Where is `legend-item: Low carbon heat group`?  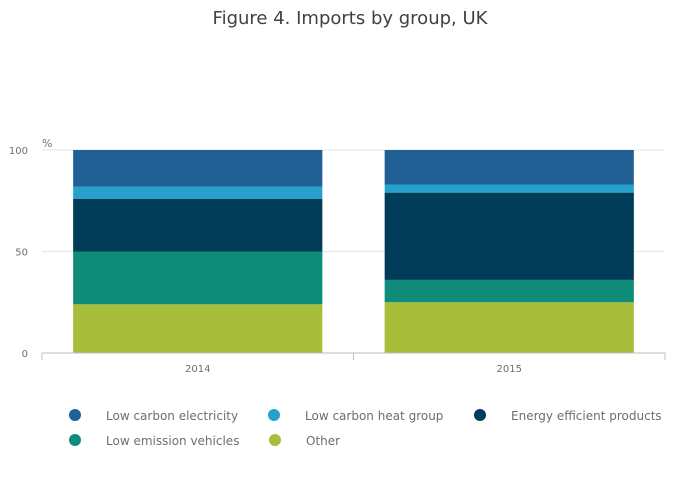 legend-item: Low carbon heat group is located at coordinates (355, 416).